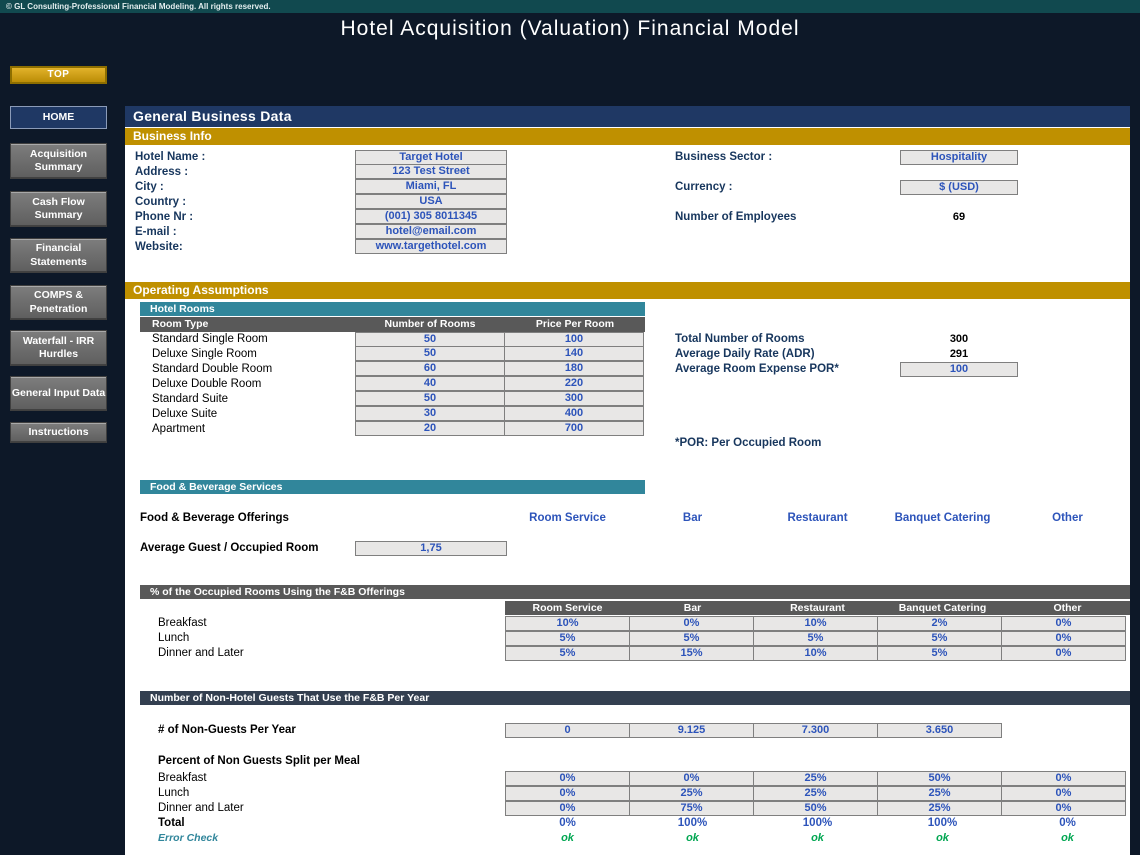 The width and height of the screenshot is (1140, 855). I want to click on room-price-input: 180, so click(574, 368).